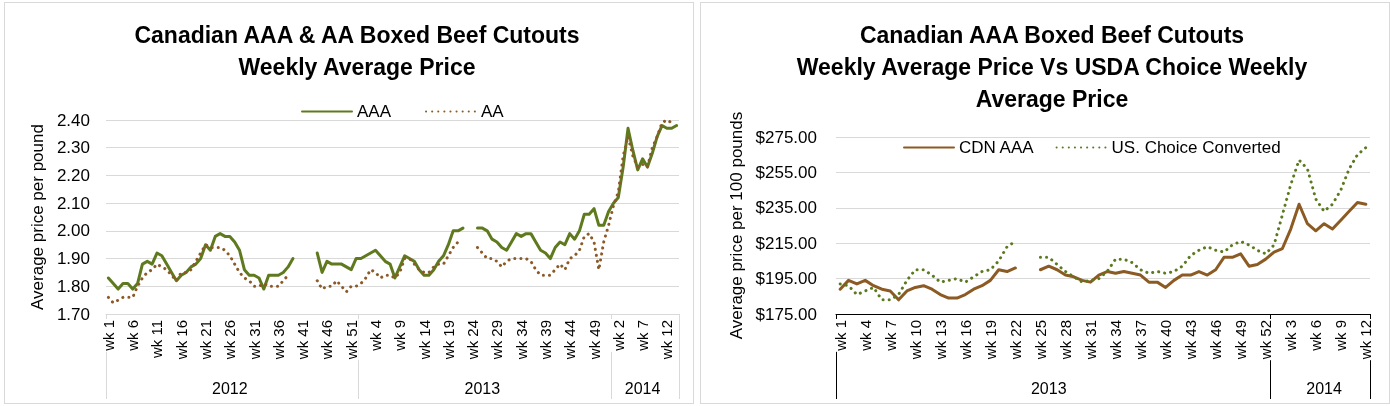 This screenshot has height=406, width=1390. What do you see at coordinates (73, 286) in the screenshot?
I see `y-tick-label: 1.80` at bounding box center [73, 286].